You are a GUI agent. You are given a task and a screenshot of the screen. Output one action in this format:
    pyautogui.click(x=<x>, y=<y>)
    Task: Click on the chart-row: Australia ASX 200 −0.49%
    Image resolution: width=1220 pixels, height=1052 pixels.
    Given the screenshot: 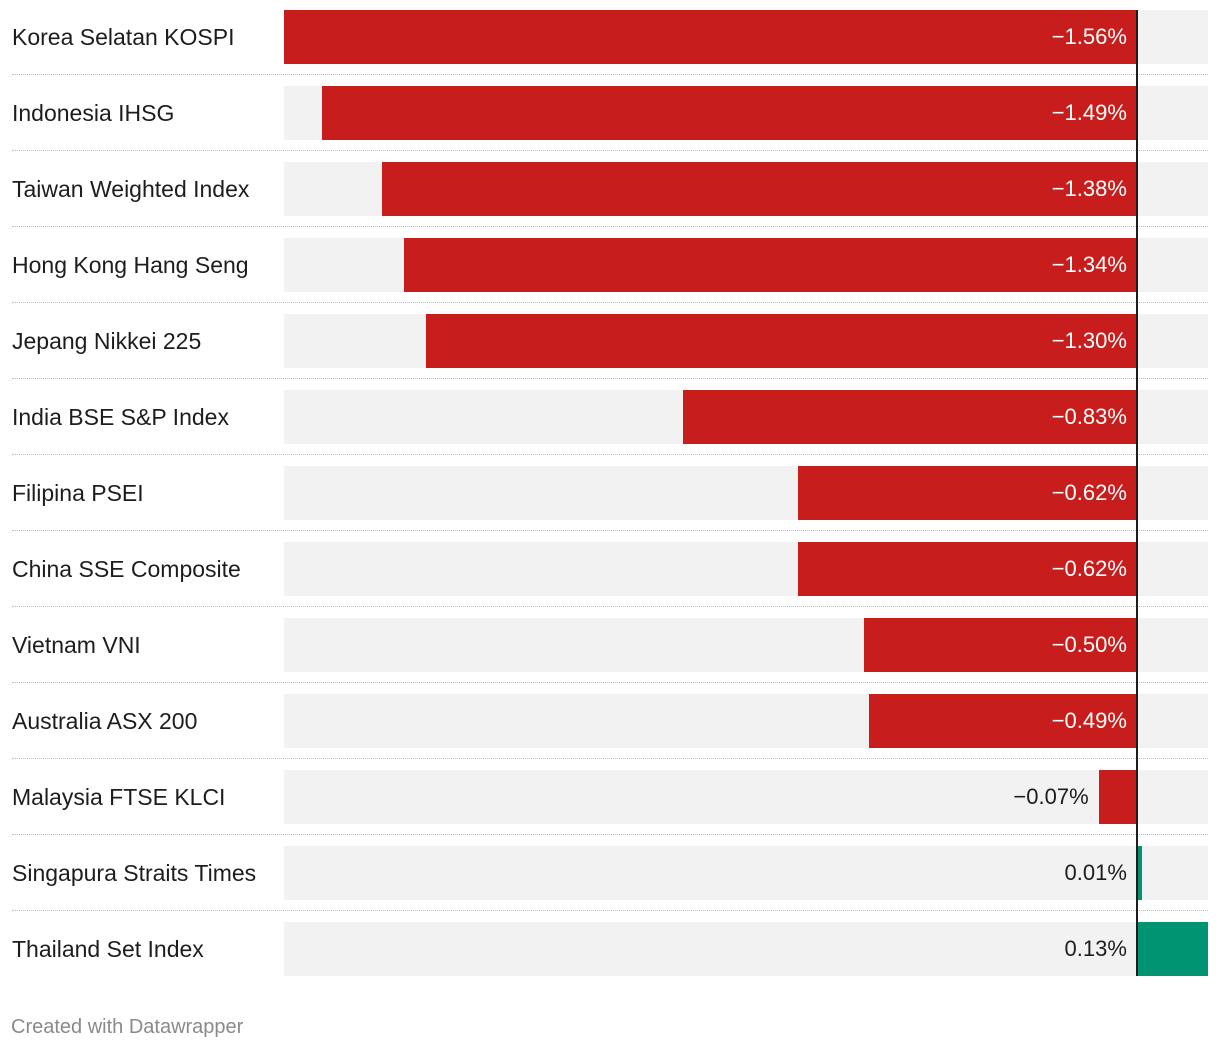 What is the action you would take?
    pyautogui.click(x=610, y=732)
    